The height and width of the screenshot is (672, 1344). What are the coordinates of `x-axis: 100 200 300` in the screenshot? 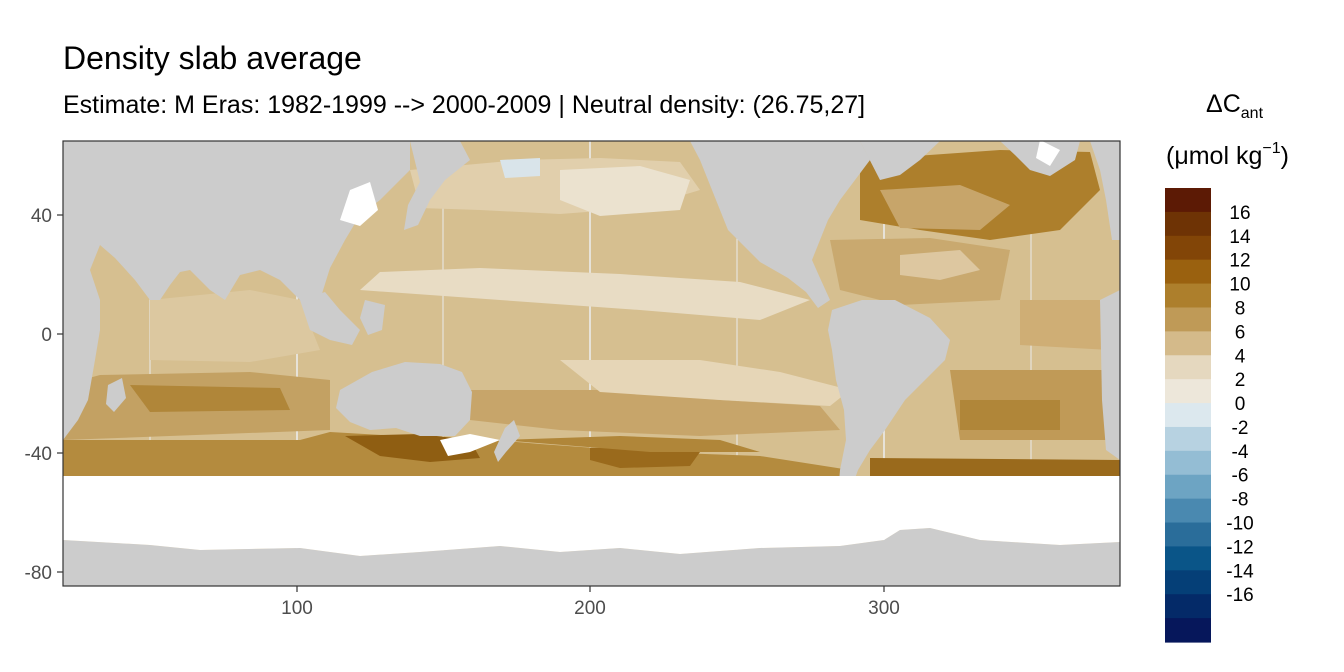 It's located at (590, 602).